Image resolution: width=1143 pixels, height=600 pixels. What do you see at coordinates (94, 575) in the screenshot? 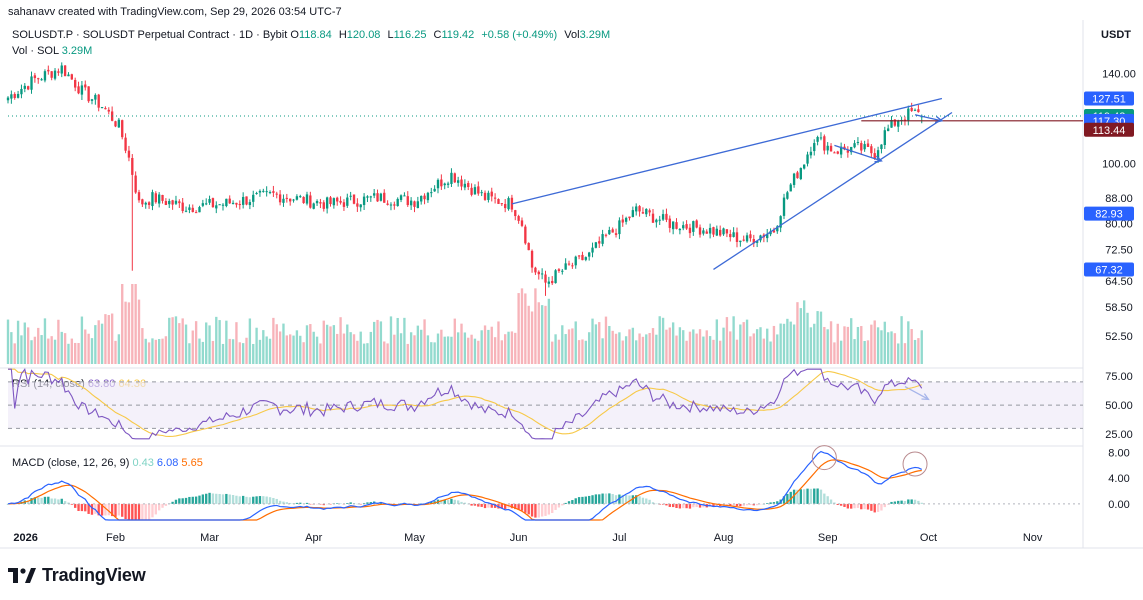
I see `brand-name: TradingView` at bounding box center [94, 575].